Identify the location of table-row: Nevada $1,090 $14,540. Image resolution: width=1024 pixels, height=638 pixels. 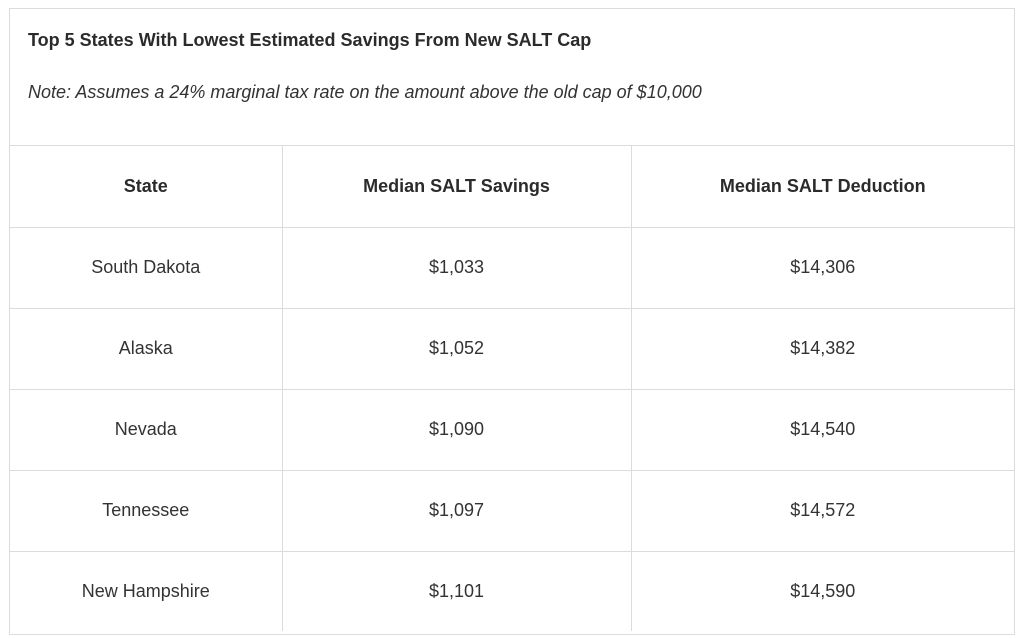
(512, 430).